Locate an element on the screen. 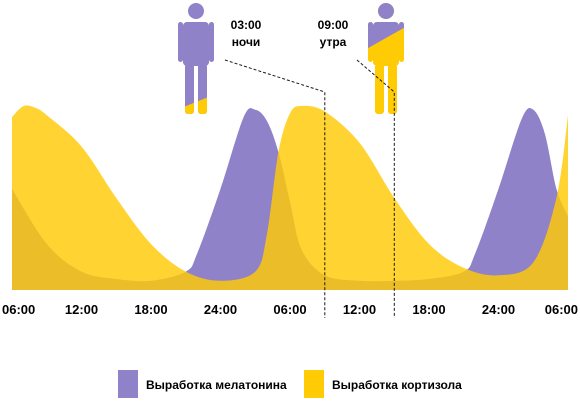 The image size is (580, 405). annotation-time: 09:00 is located at coordinates (333, 25).